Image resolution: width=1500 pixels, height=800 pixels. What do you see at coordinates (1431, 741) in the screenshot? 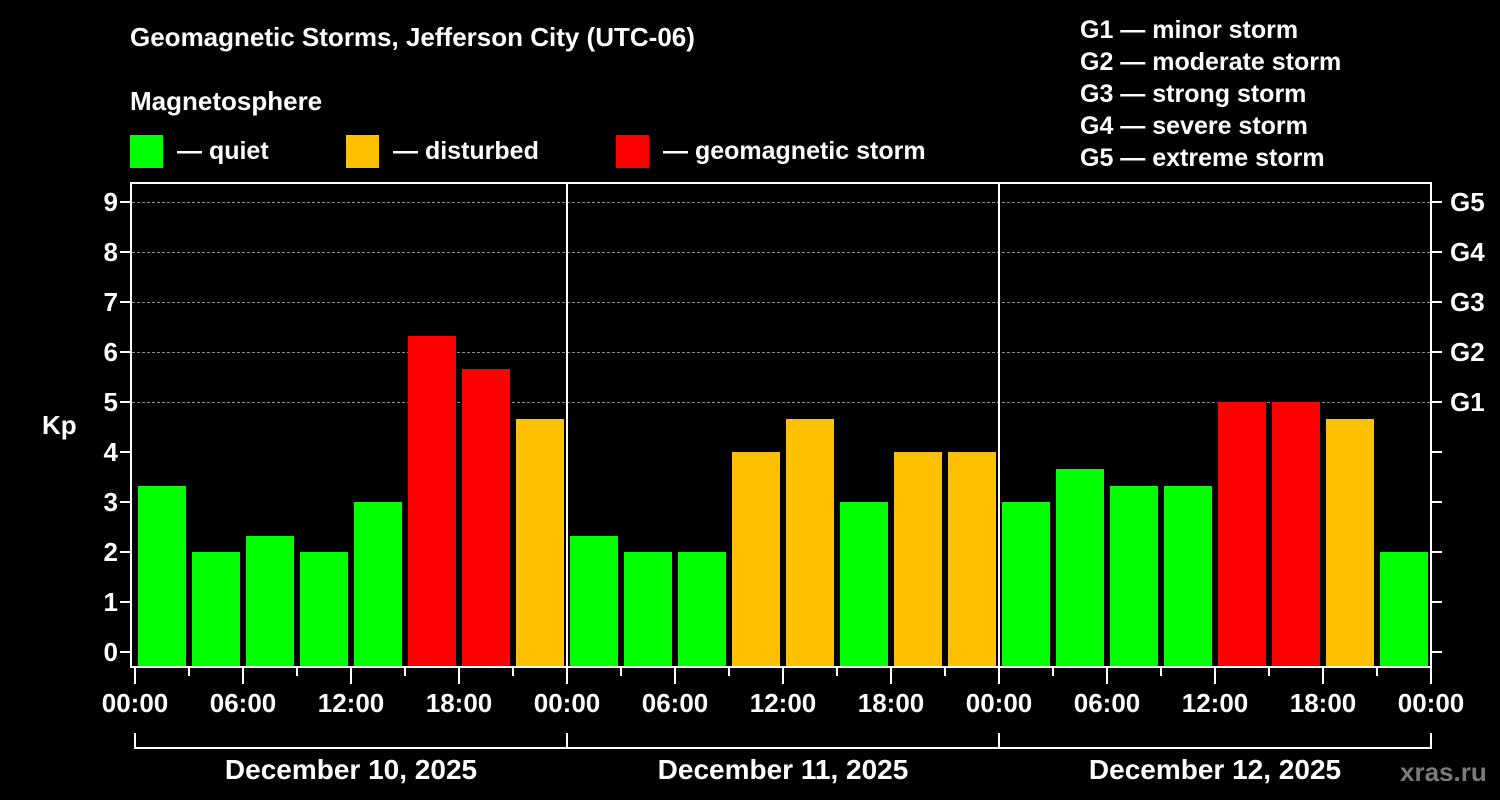
I see `day-bracket-end` at bounding box center [1431, 741].